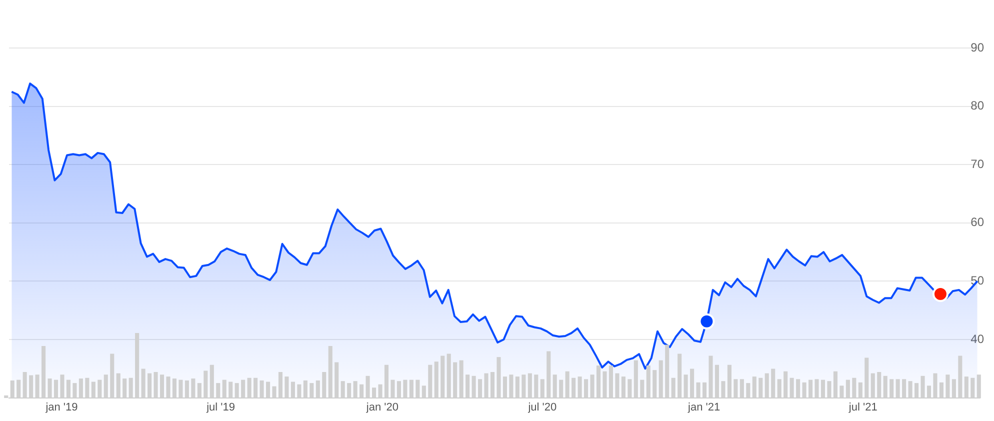 The image size is (994, 421). What do you see at coordinates (977, 163) in the screenshot?
I see `y-tick-label: 70` at bounding box center [977, 163].